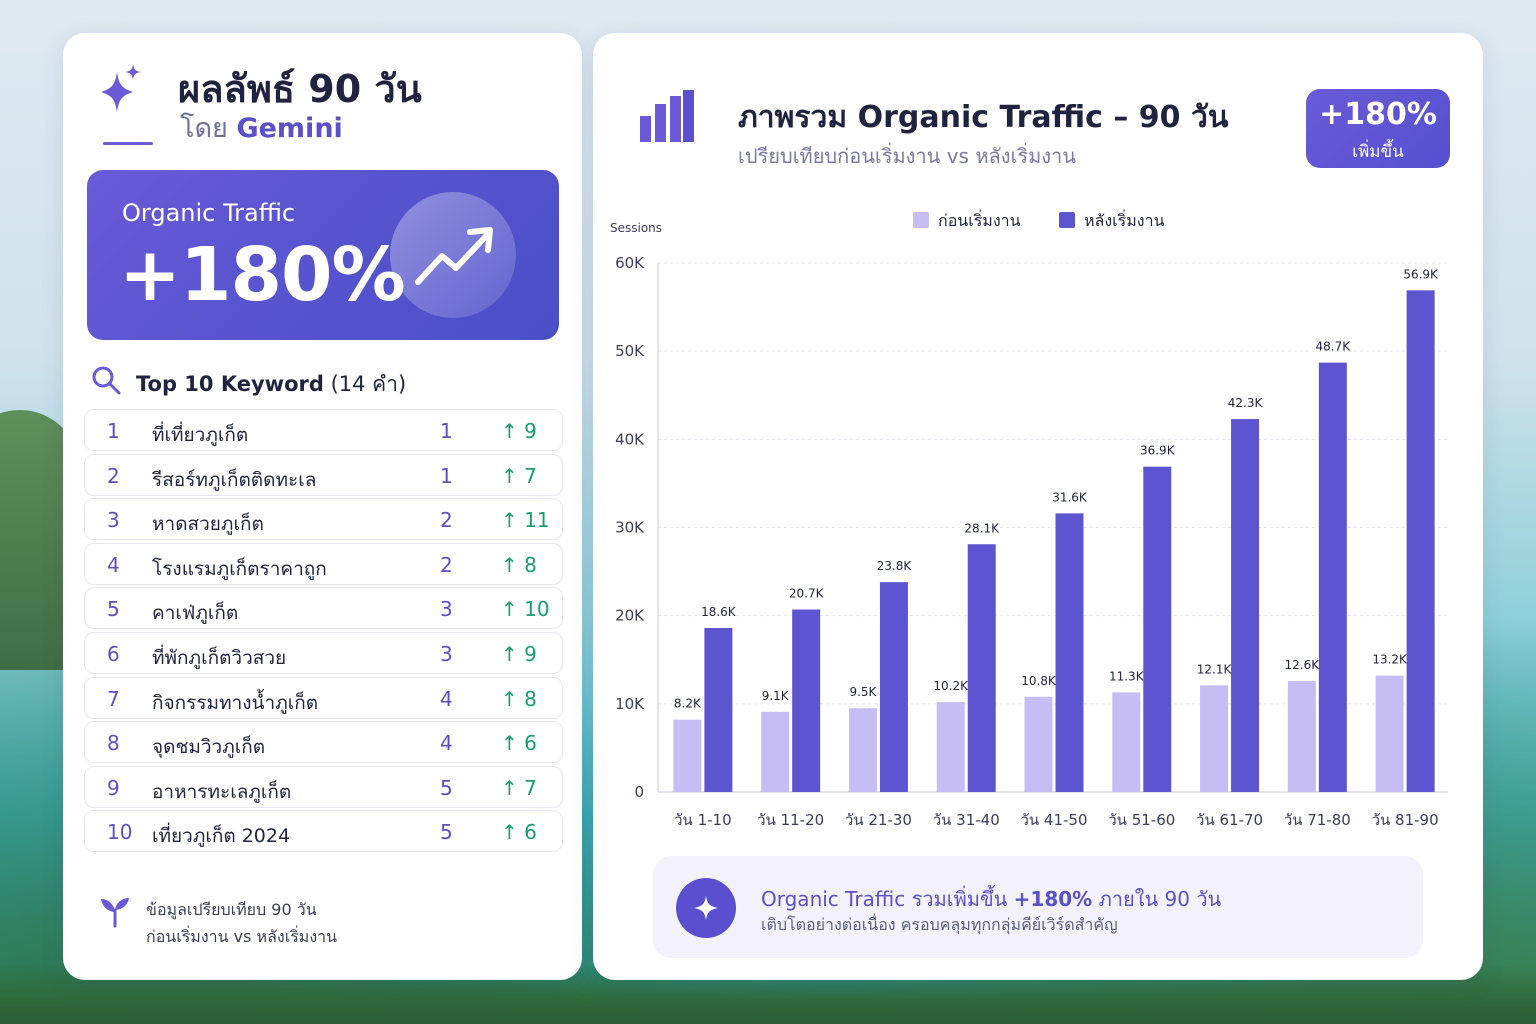 This screenshot has height=1024, width=1536. What do you see at coordinates (863, 692) in the screenshot?
I see `bar-data-label: 9.5K` at bounding box center [863, 692].